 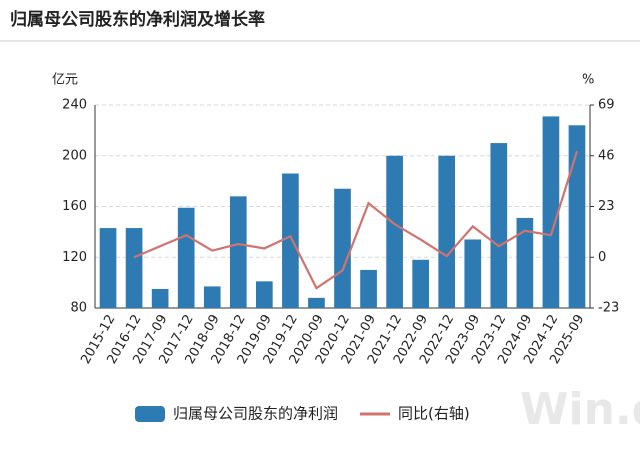 I want to click on chart-title: 归属母公司股东的净利润及增长率, so click(x=137, y=19).